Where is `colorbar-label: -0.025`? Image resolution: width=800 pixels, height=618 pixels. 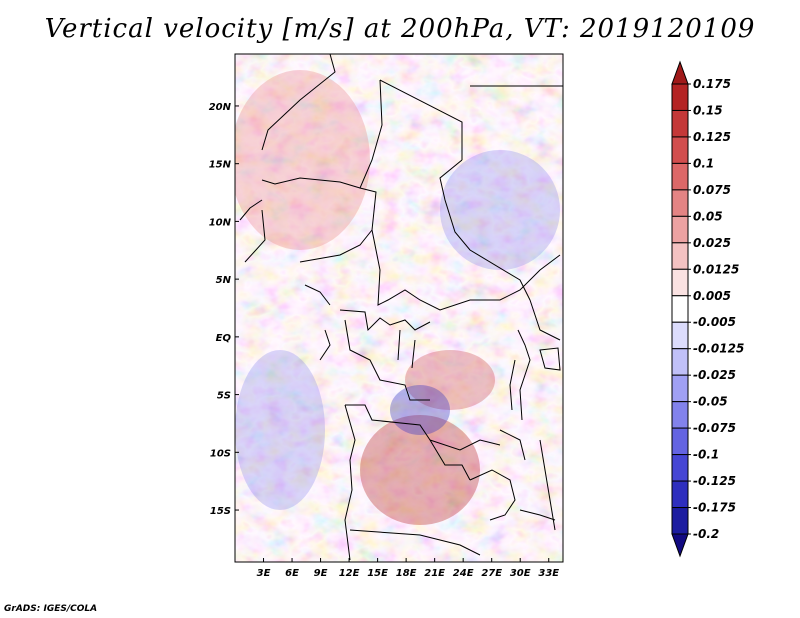 colorbar-label: -0.025 is located at coordinates (714, 375).